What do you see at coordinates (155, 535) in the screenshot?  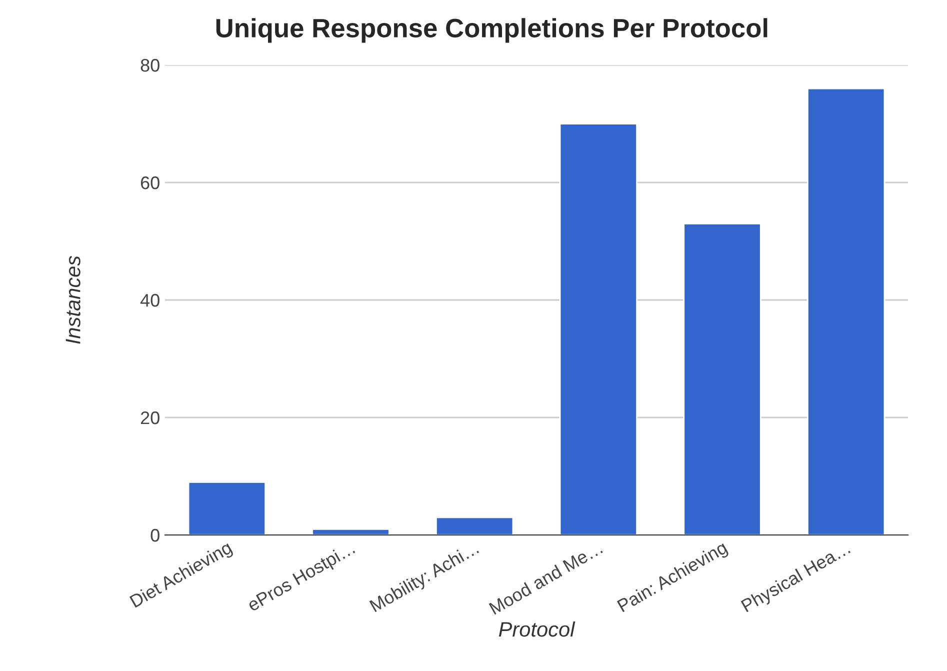 I see `y-tick-label: 0` at bounding box center [155, 535].